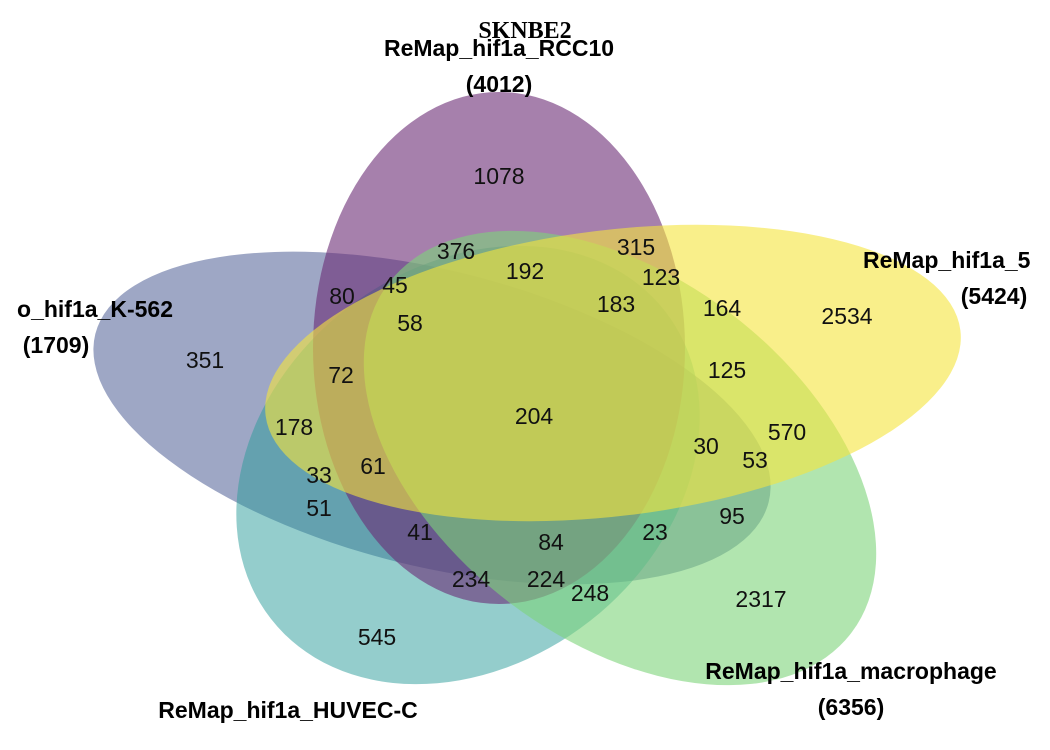 Image resolution: width=1050 pixels, height=750 pixels. What do you see at coordinates (551, 542) in the screenshot?
I see `region-count: 84` at bounding box center [551, 542].